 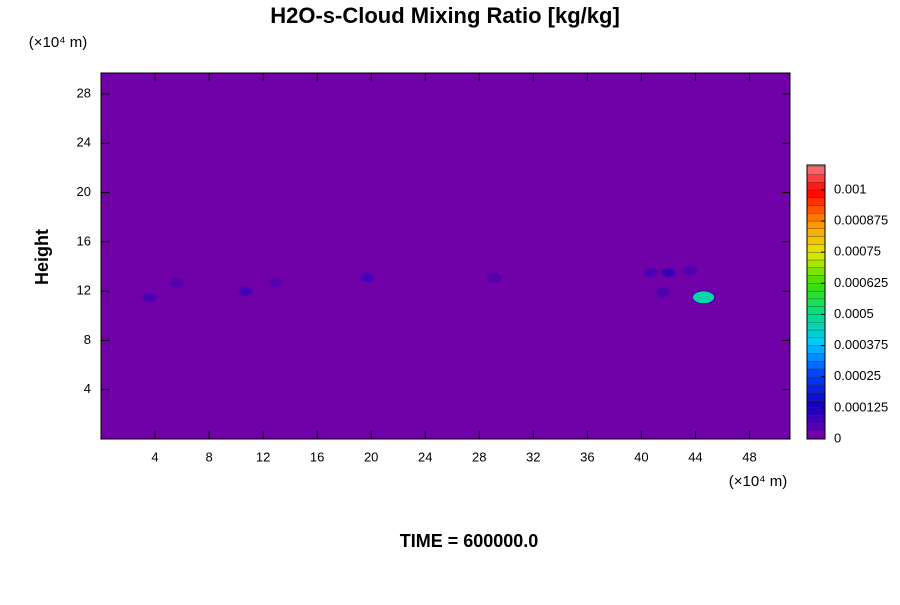 I want to click on y-tick-label: 4, so click(x=87, y=388).